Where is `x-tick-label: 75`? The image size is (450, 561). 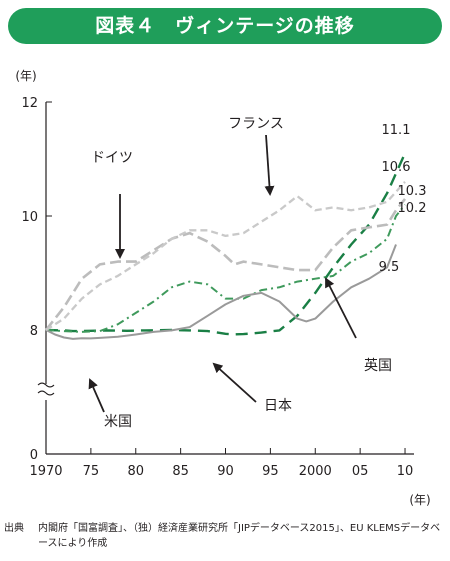 x-tick-label: 75 is located at coordinates (91, 471).